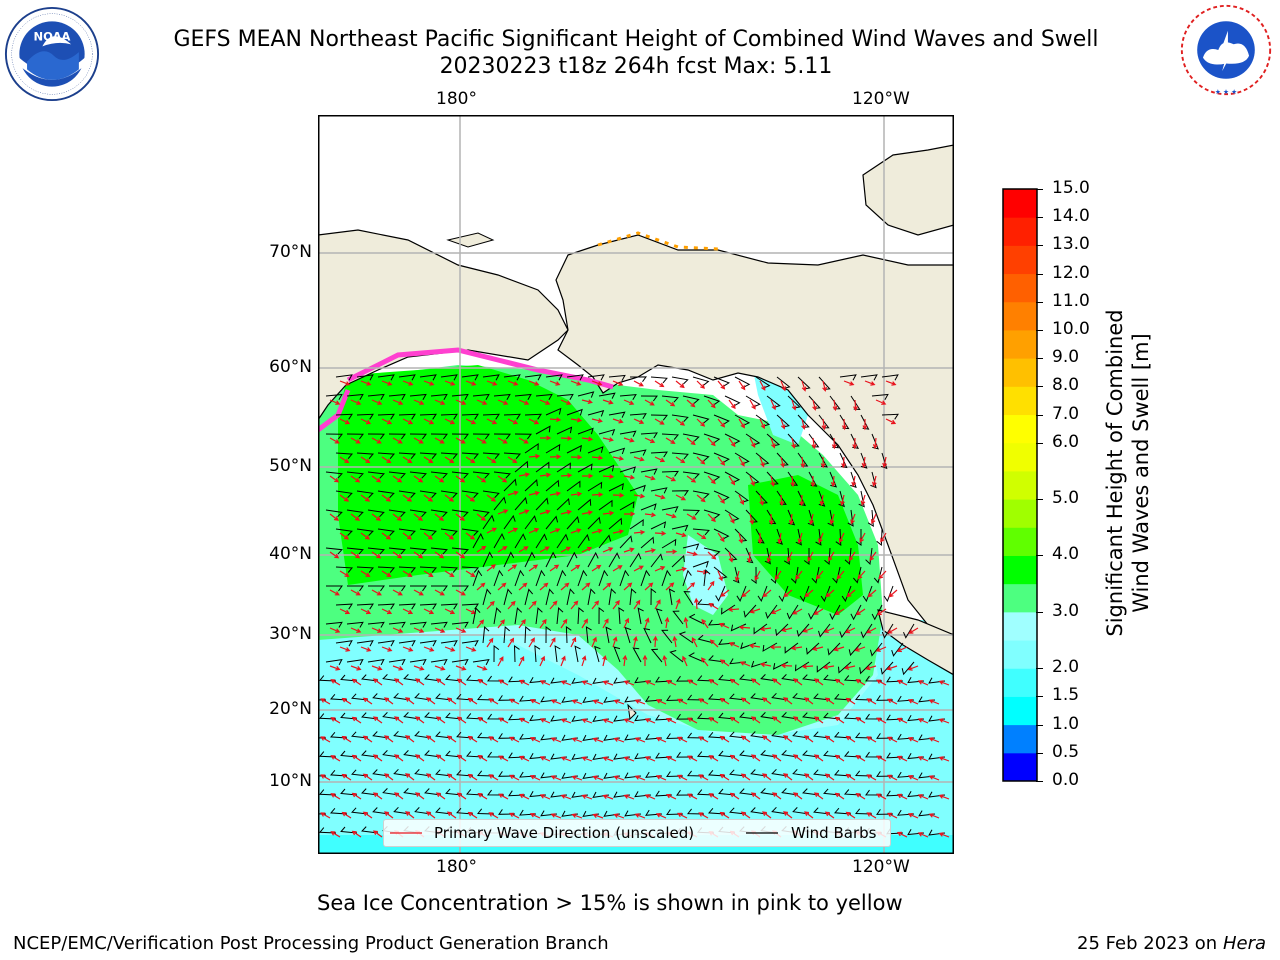 This screenshot has height=960, width=1280. Describe the element at coordinates (1115, 473) in the screenshot. I see `colorbar-label-line1: Significant Height of Combined` at that location.